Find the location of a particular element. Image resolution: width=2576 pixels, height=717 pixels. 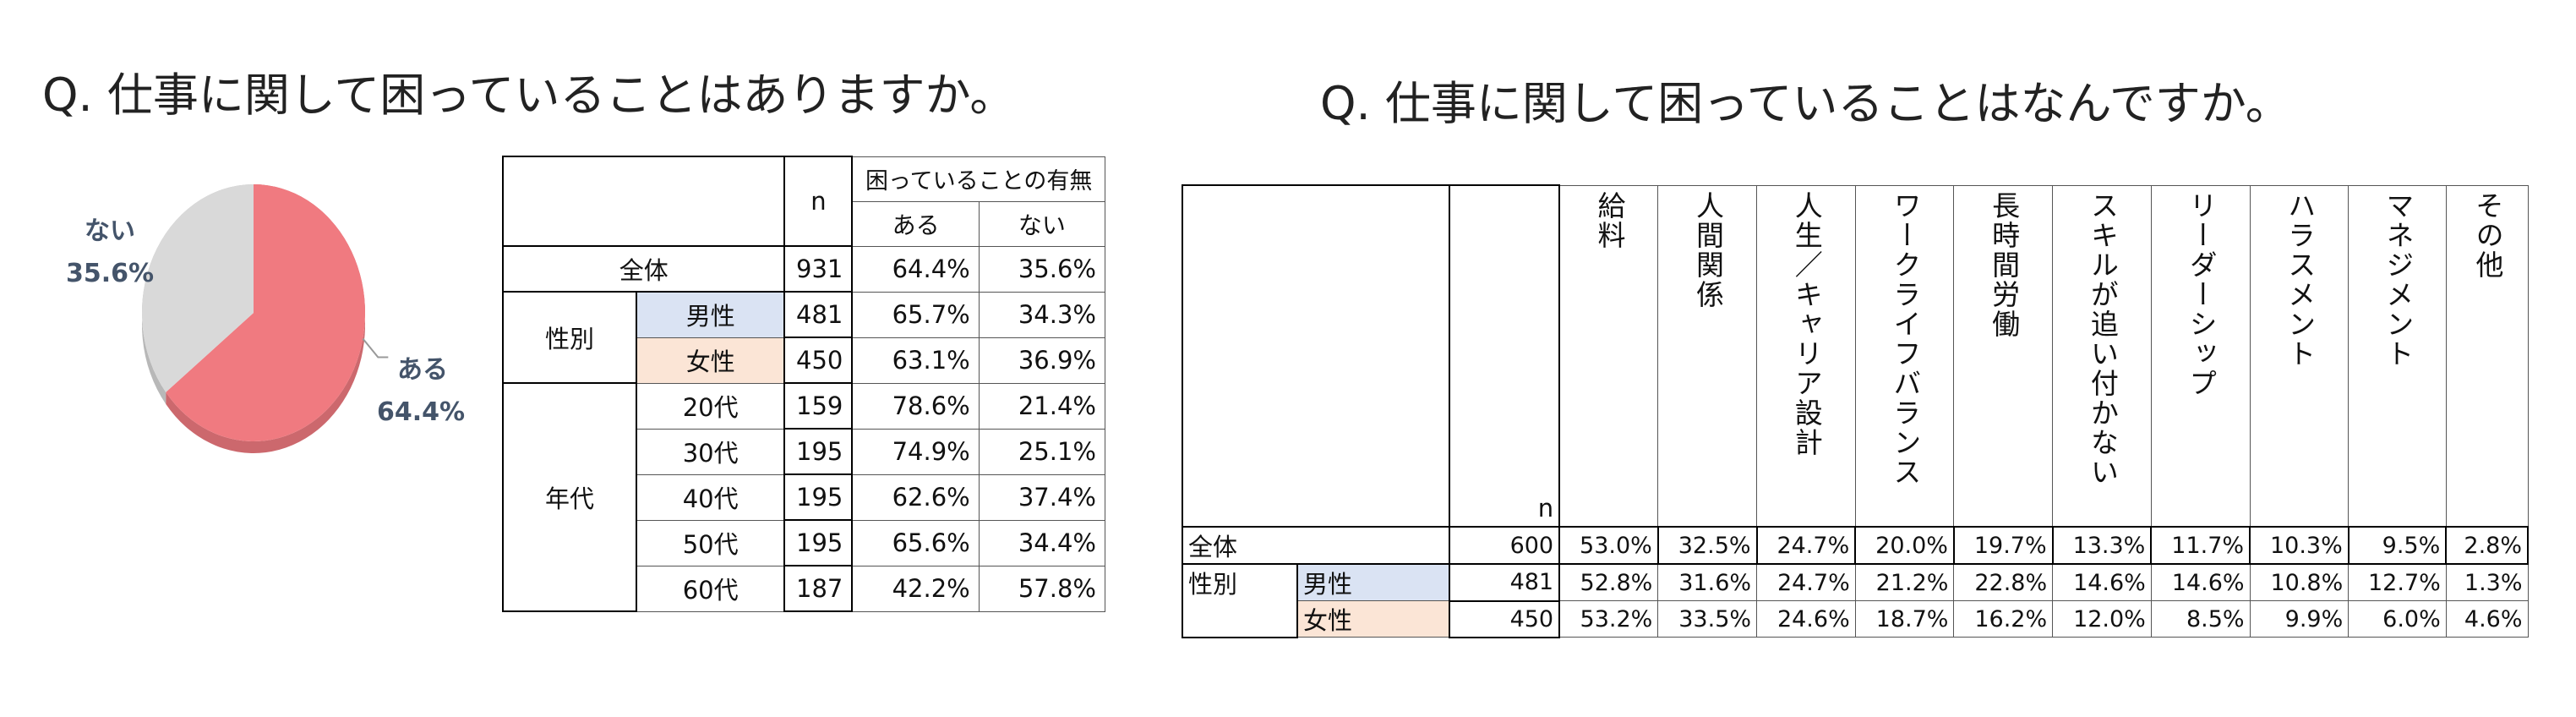

table-row: 性別 男性 481 65.7% 34.3% is located at coordinates (804, 337).